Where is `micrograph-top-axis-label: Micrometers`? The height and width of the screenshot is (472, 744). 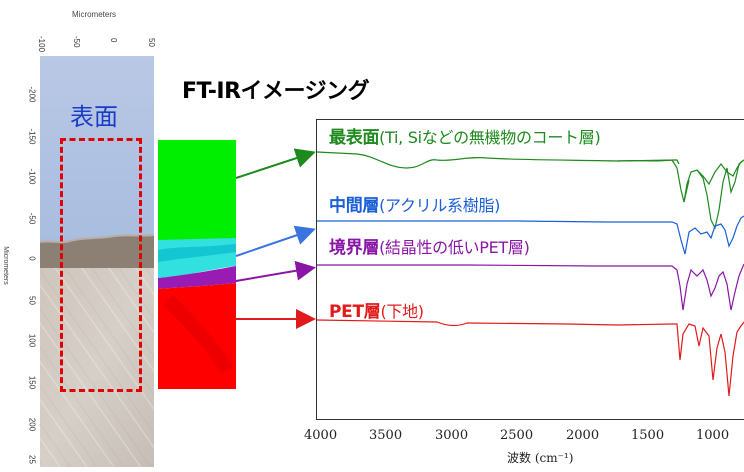
micrograph-top-axis-label: Micrometers is located at coordinates (94, 14).